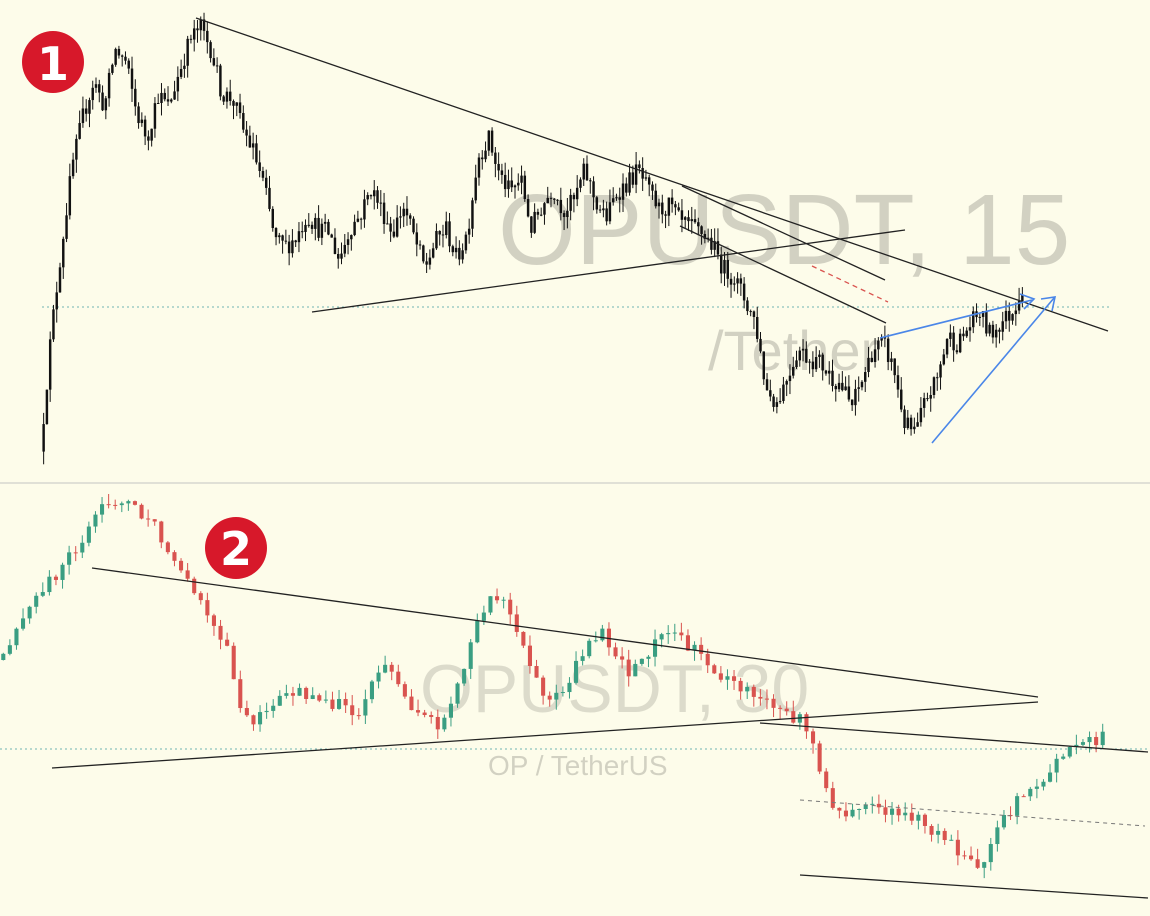  I want to click on panel1-wedge-lower-arrowhead, so click(1048, 304).